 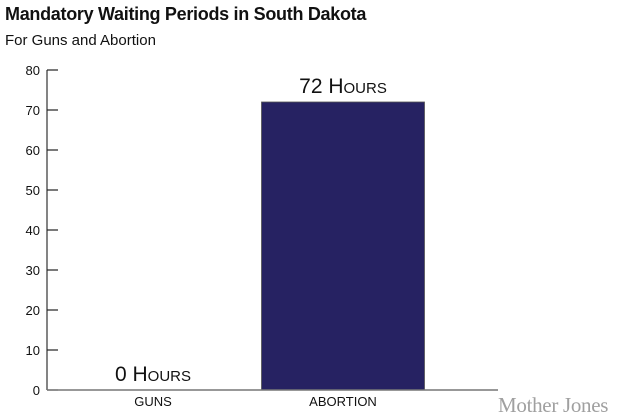 I want to click on y-tick-label: 80, so click(x=33, y=70).